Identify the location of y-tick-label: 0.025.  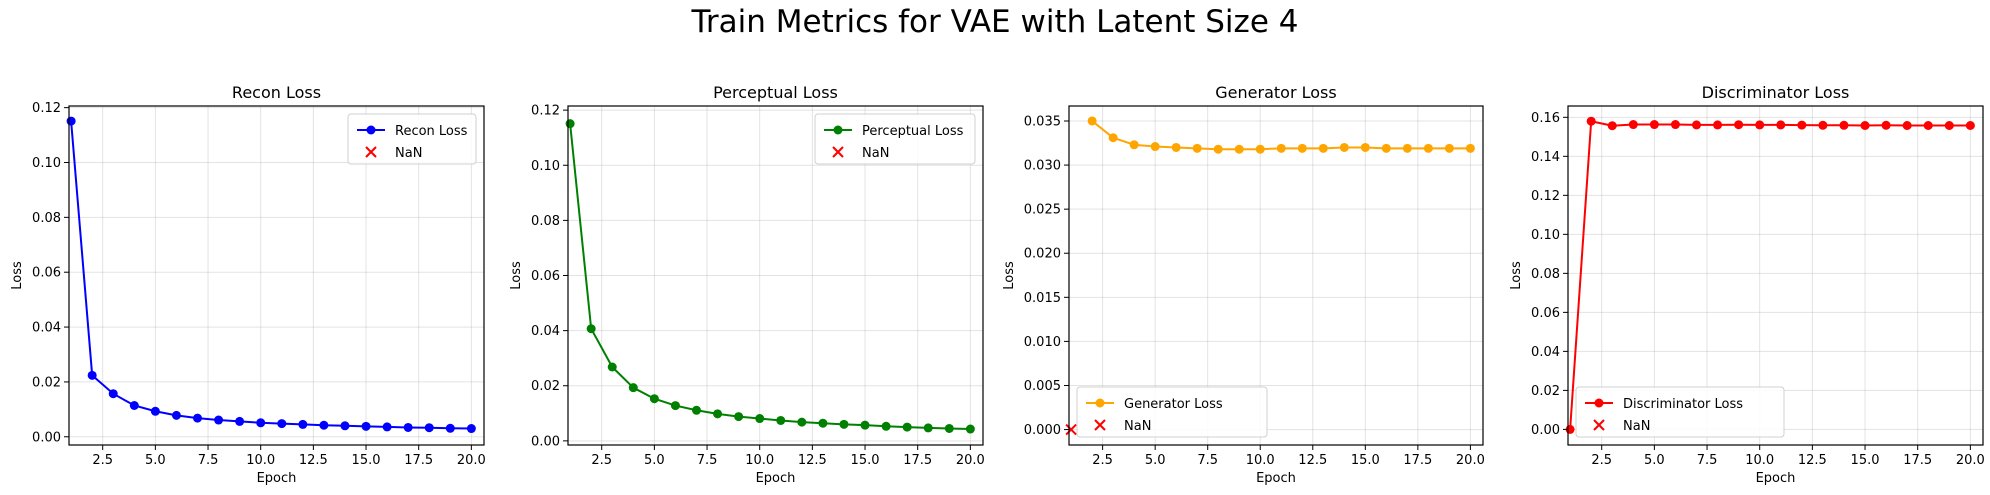
(1042, 210).